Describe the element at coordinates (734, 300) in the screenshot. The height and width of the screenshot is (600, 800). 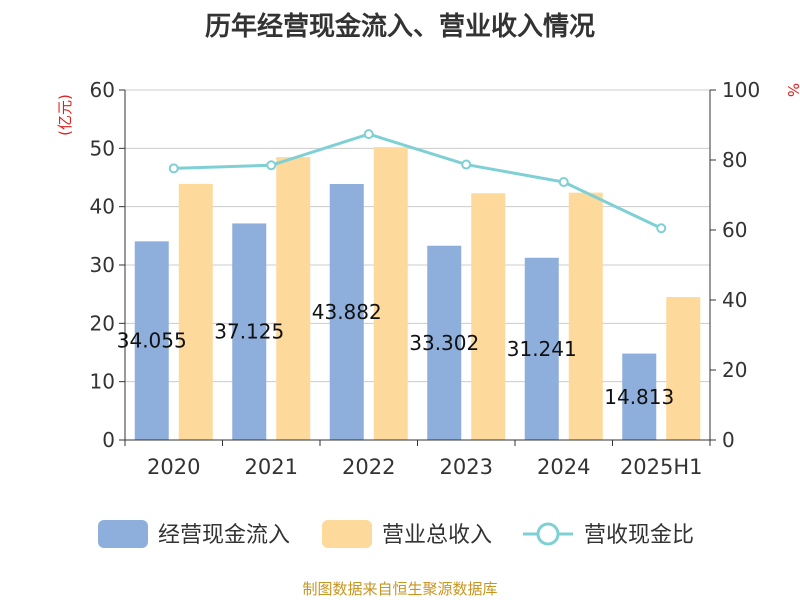
I see `y2-tick-label: 40` at that location.